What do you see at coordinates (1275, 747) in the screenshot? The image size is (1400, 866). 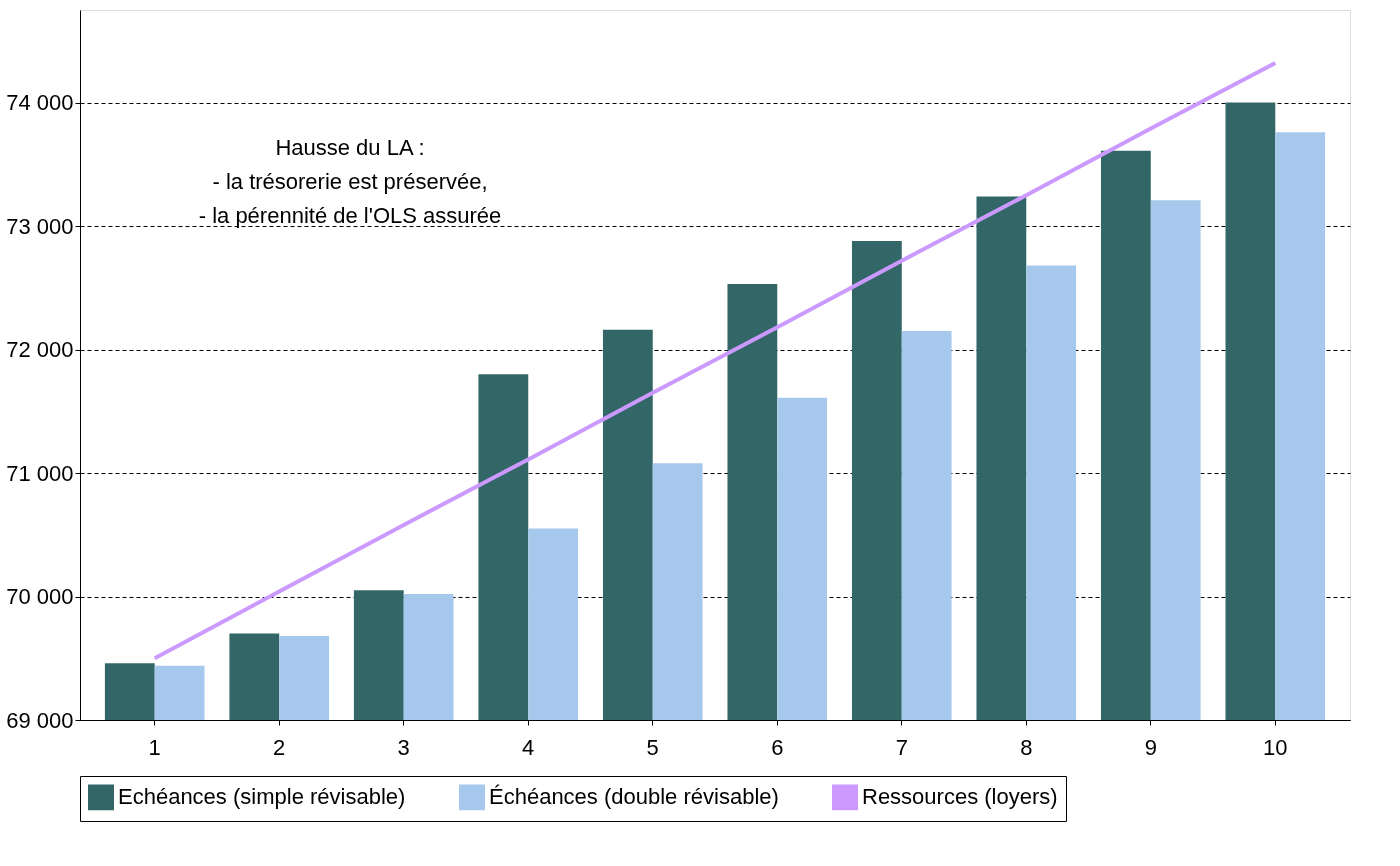 I see `x-tick-label: 10` at bounding box center [1275, 747].